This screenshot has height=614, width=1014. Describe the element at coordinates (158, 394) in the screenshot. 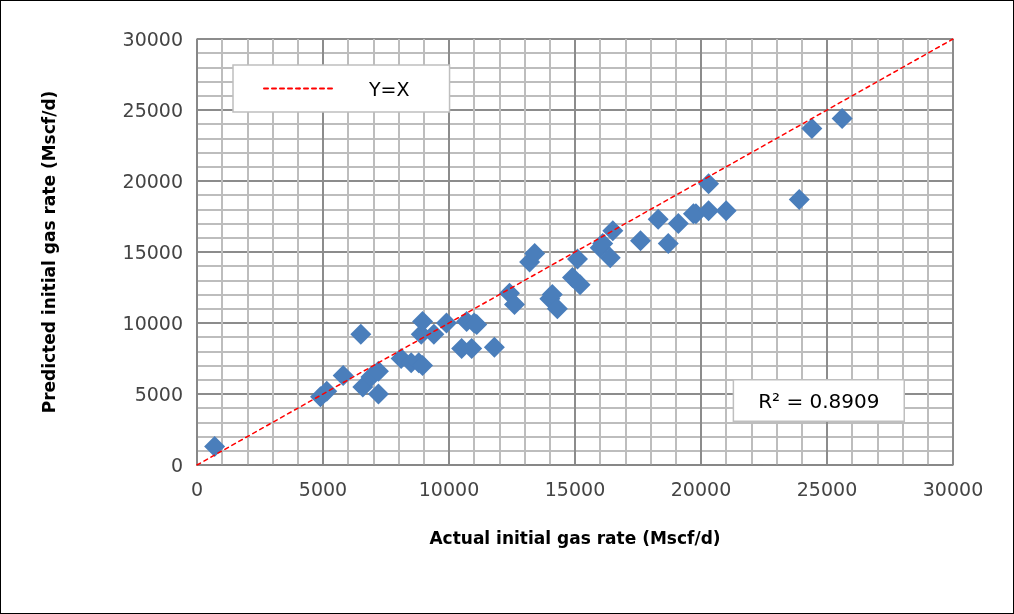

I see `y-tick-label: 5000` at that location.